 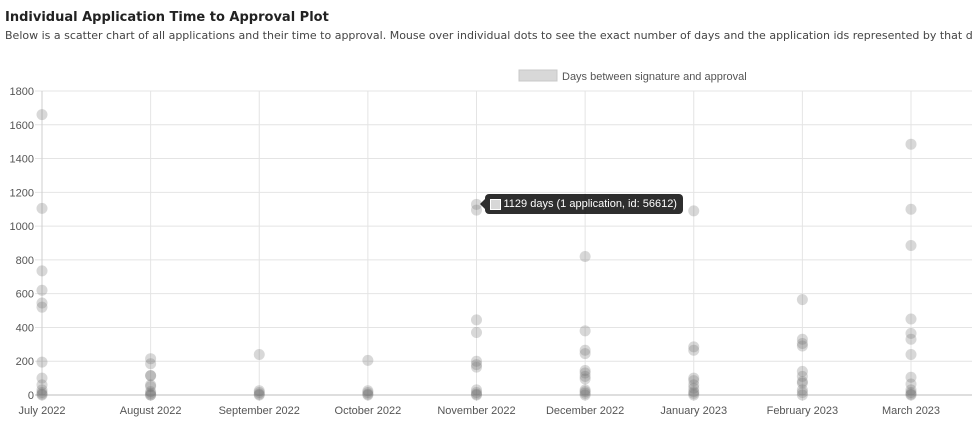 I want to click on legend: Days between signature and approval, so click(x=632, y=76).